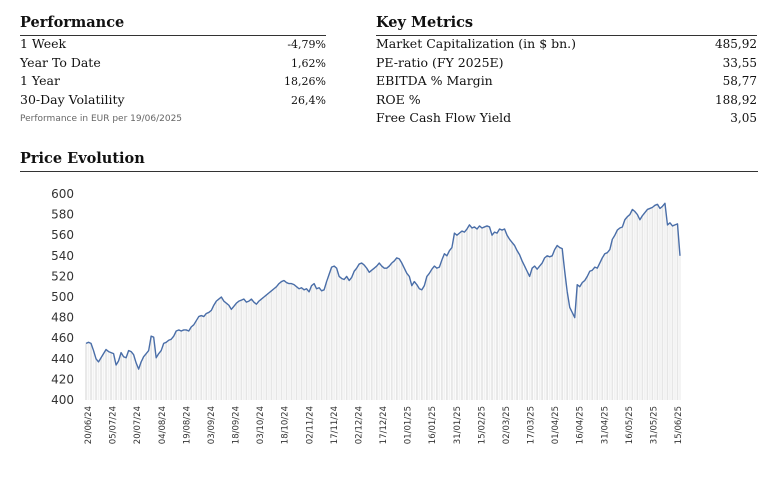 The height and width of the screenshot is (478, 778). I want to click on x-tick-label: 15/06/25, so click(679, 425).